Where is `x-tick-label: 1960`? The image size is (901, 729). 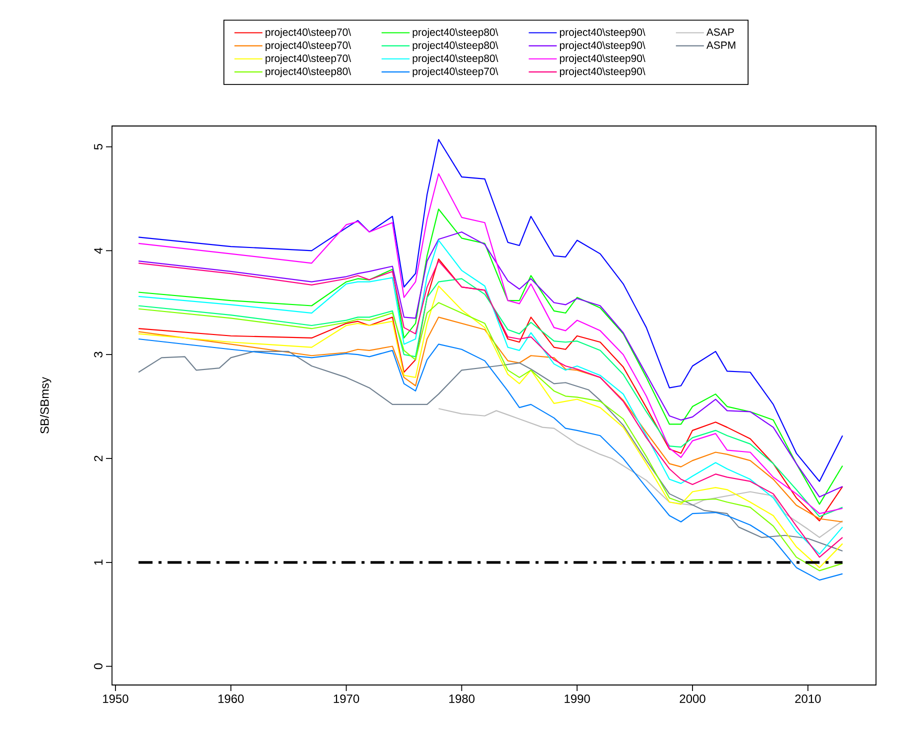 x-tick-label: 1960 is located at coordinates (231, 698).